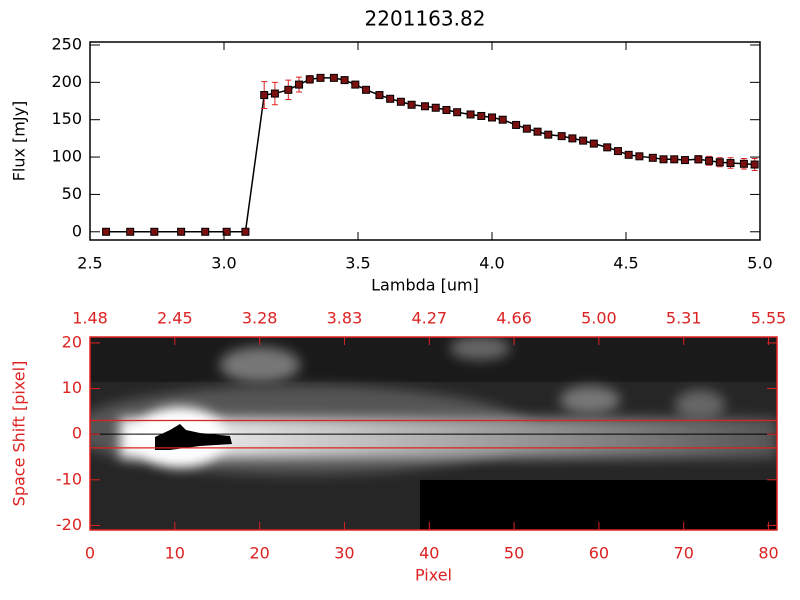  What do you see at coordinates (759, 263) in the screenshot?
I see `x-tick-label: 5.0` at bounding box center [759, 263].